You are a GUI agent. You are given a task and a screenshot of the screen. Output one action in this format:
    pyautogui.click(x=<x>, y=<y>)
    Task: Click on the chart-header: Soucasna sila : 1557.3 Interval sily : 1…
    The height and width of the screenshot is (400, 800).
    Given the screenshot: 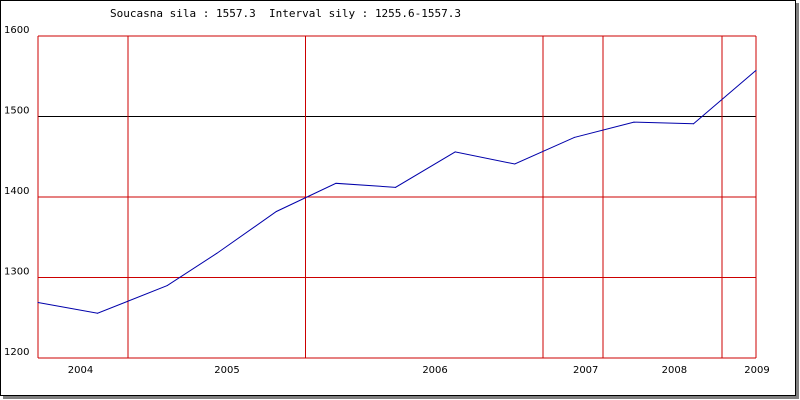 What is the action you would take?
    pyautogui.click(x=285, y=13)
    